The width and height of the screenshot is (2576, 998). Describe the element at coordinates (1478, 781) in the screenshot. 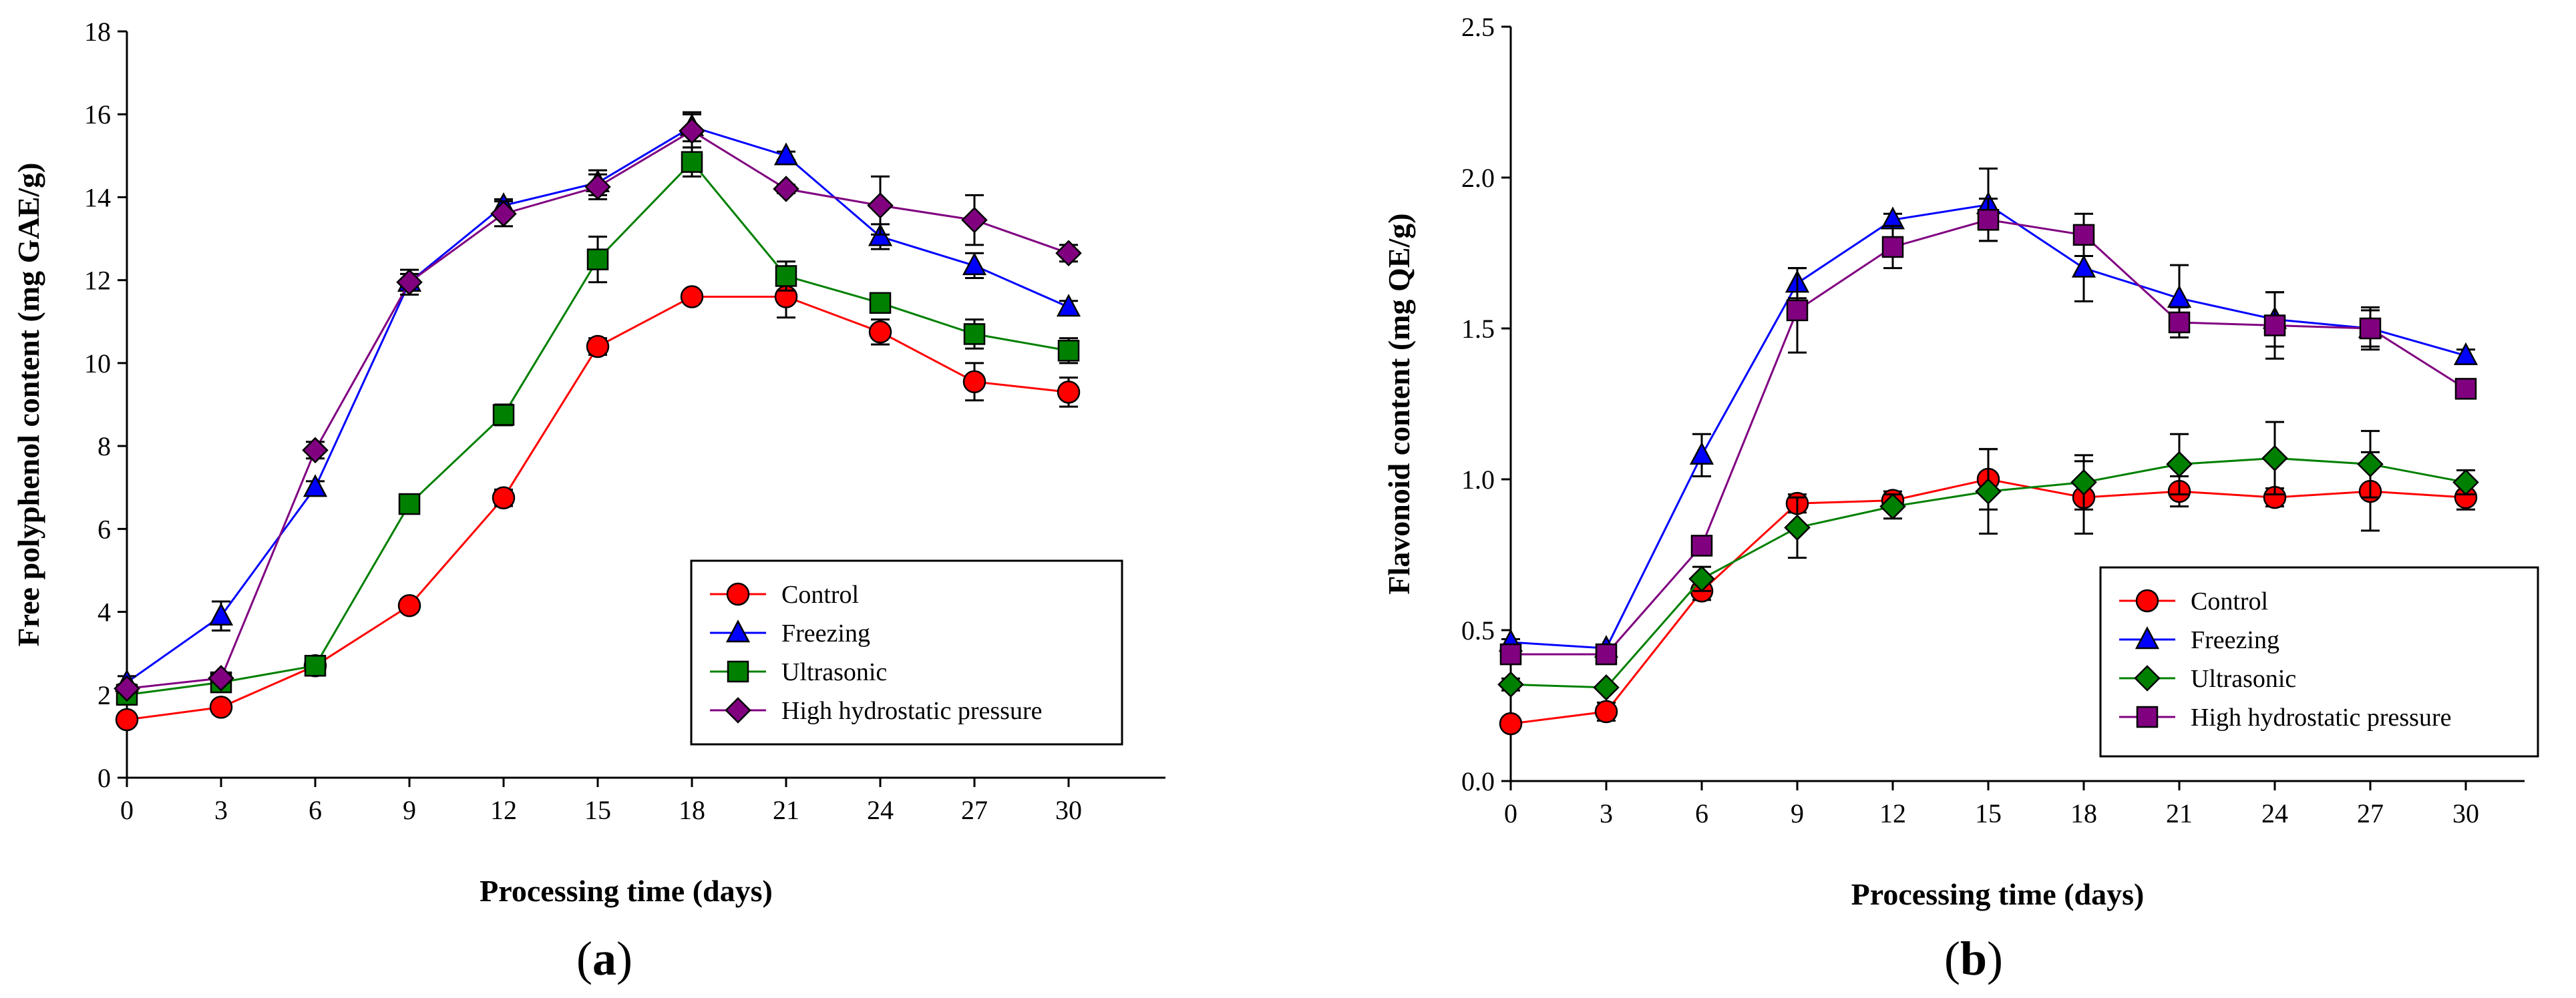

I see `y-tick-label: 0.0` at that location.